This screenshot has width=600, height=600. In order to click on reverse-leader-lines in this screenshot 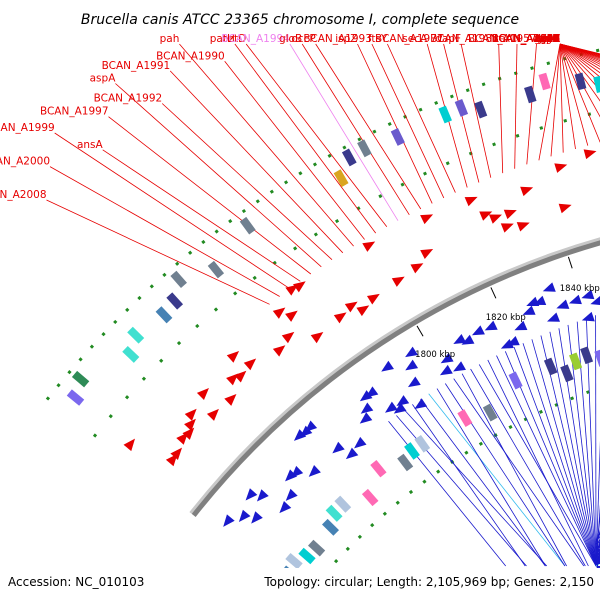, I will do `click(494, 441)`.